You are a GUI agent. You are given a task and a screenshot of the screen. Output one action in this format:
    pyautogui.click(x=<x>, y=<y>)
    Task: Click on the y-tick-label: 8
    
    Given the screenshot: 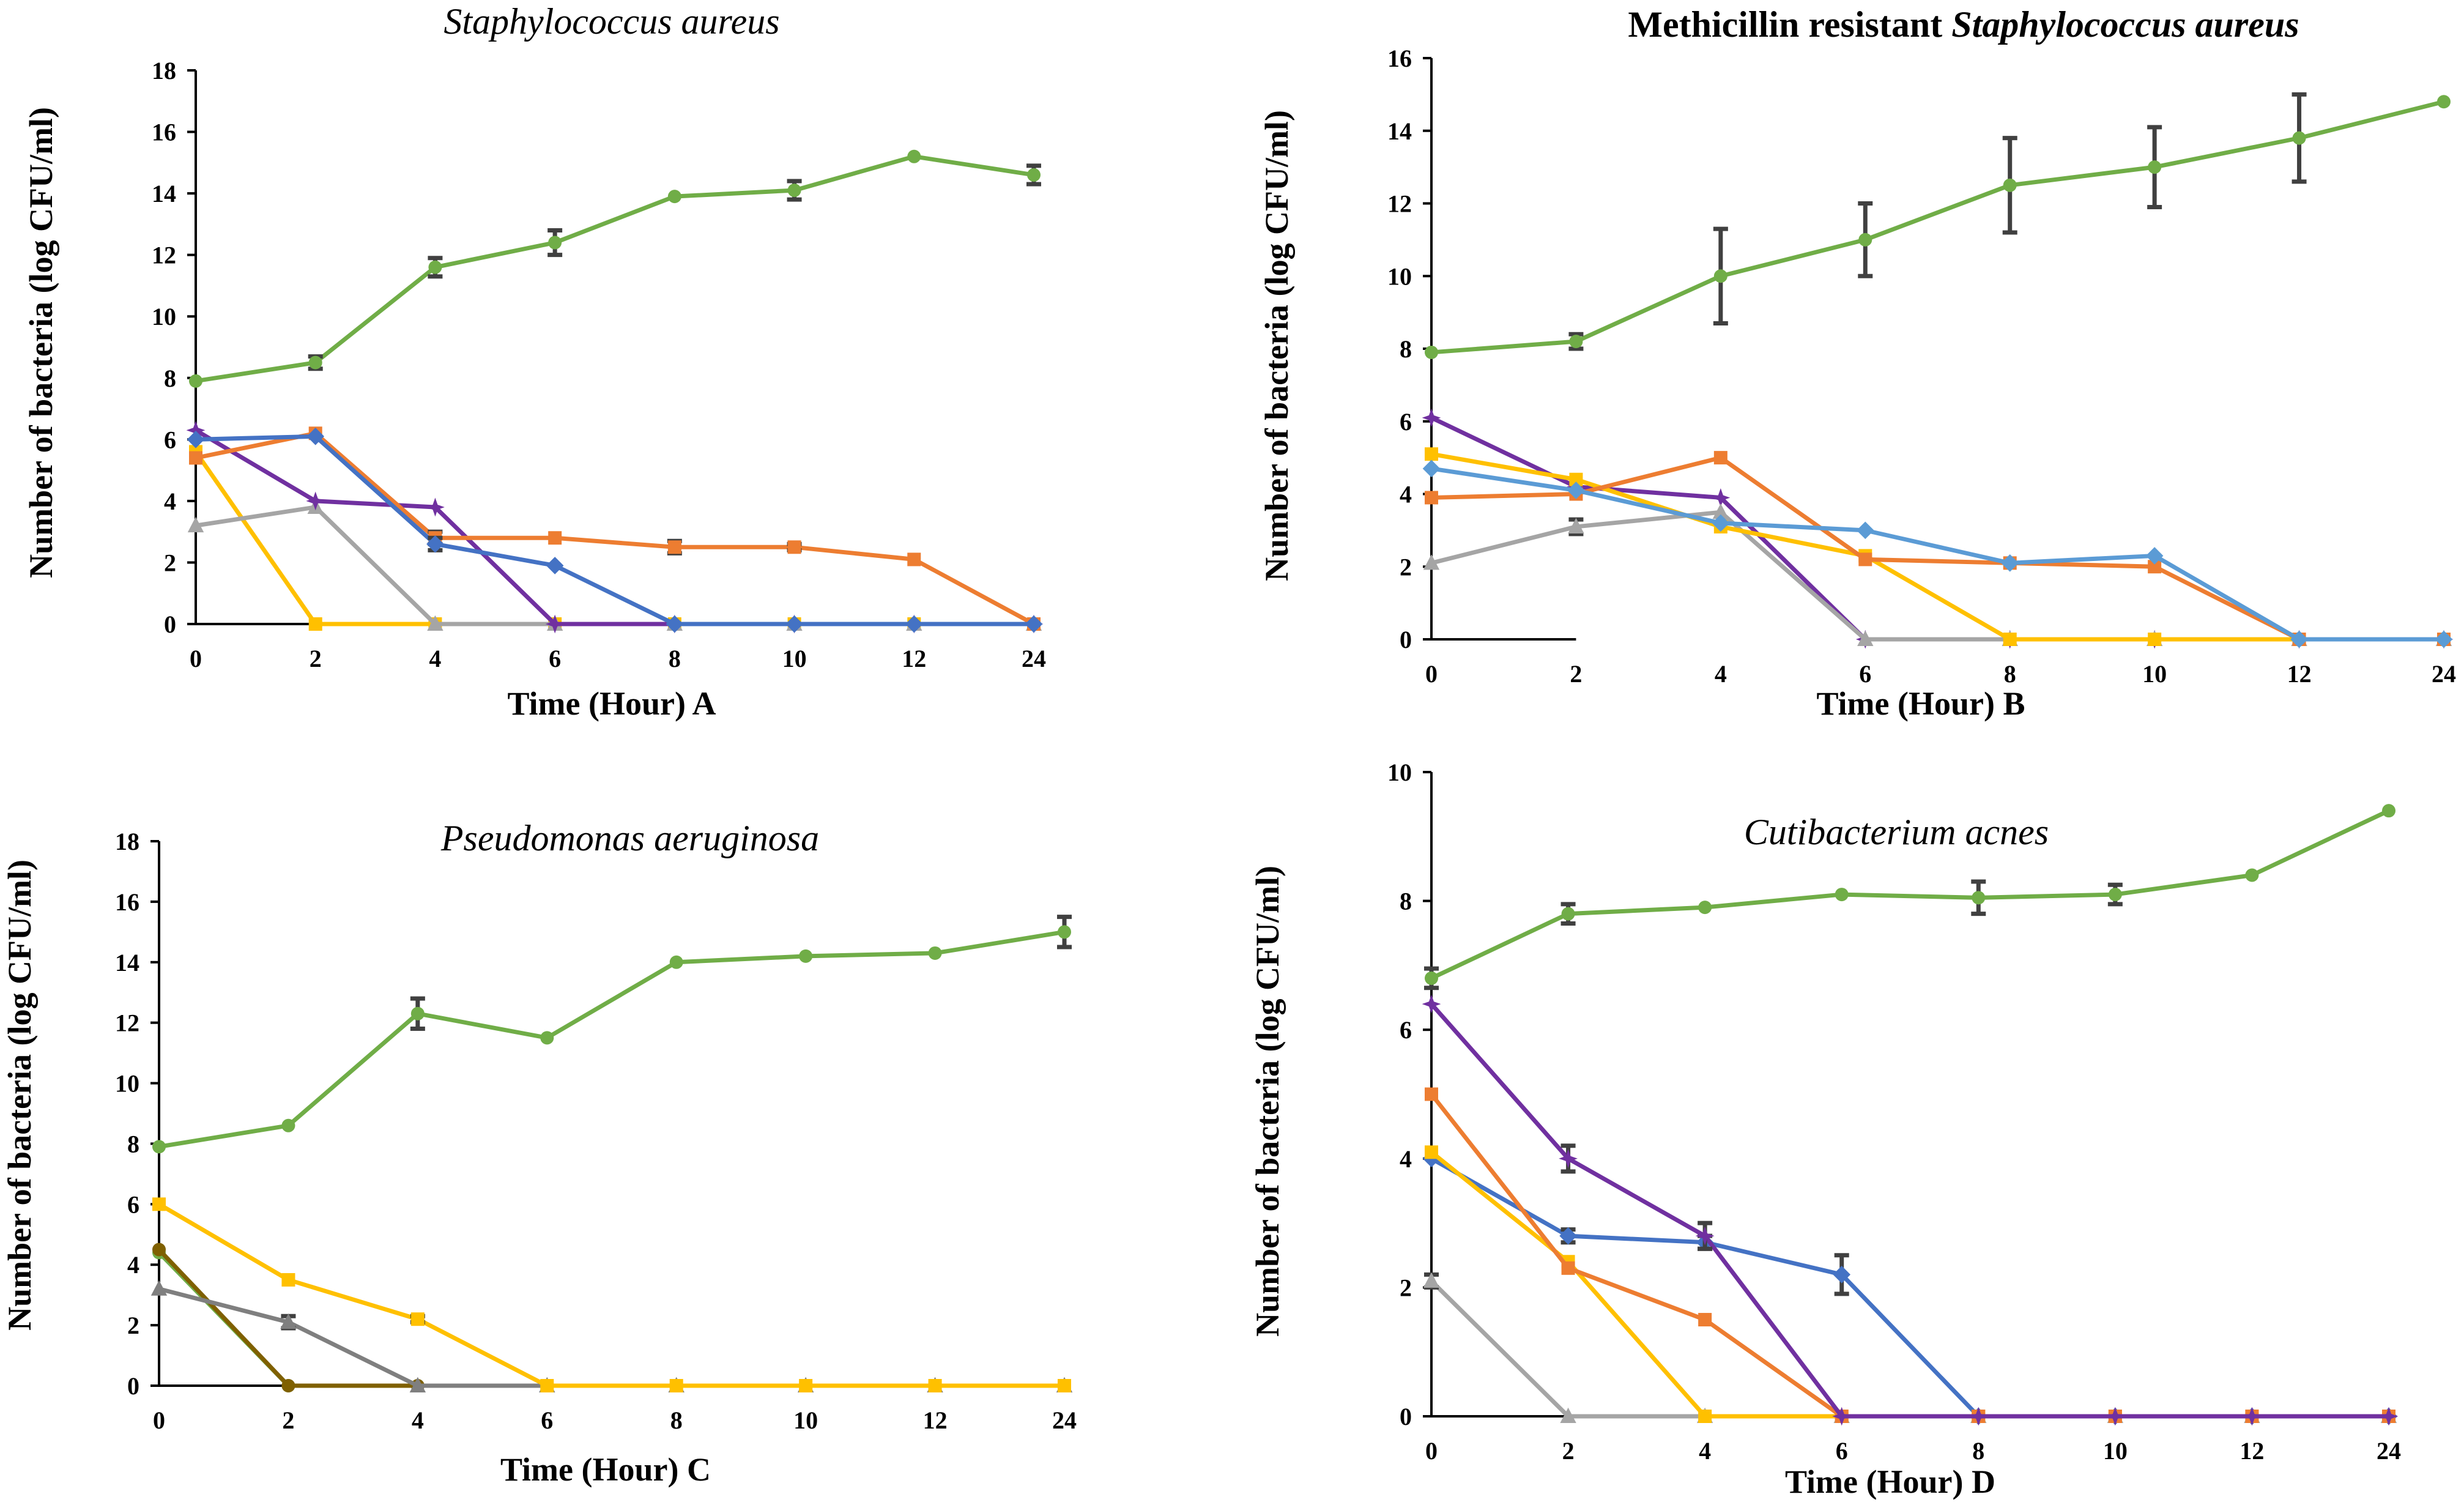 What is the action you would take?
    pyautogui.click(x=170, y=379)
    